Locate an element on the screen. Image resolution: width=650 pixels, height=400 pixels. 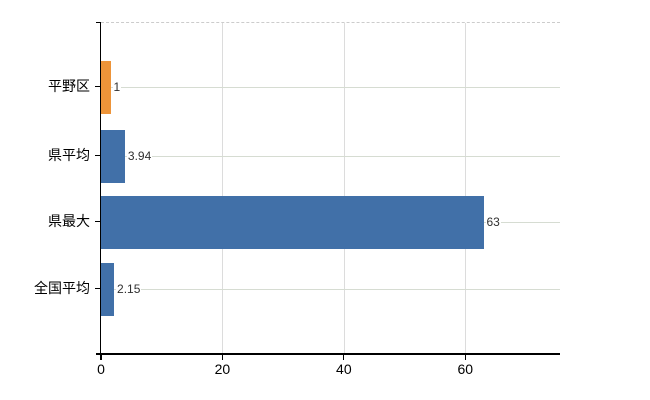
value-label-bar-prefecture-average: 3.94 is located at coordinates (139, 156).